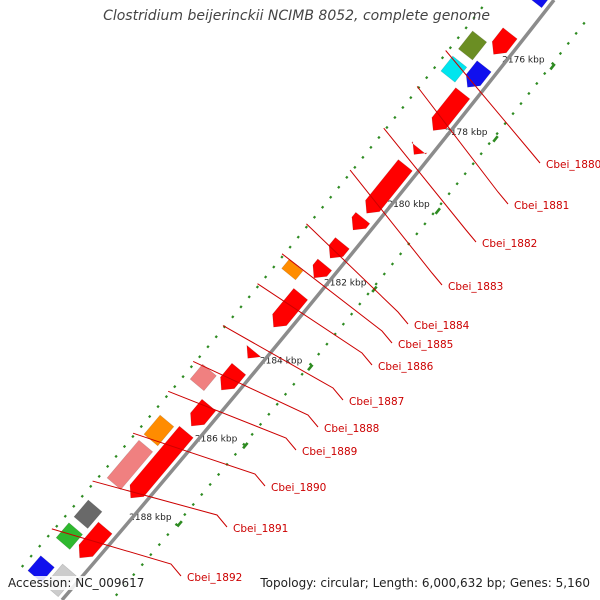  Describe the element at coordinates (406, 367) in the screenshot. I see `gene-label: Cbei_1886` at that location.